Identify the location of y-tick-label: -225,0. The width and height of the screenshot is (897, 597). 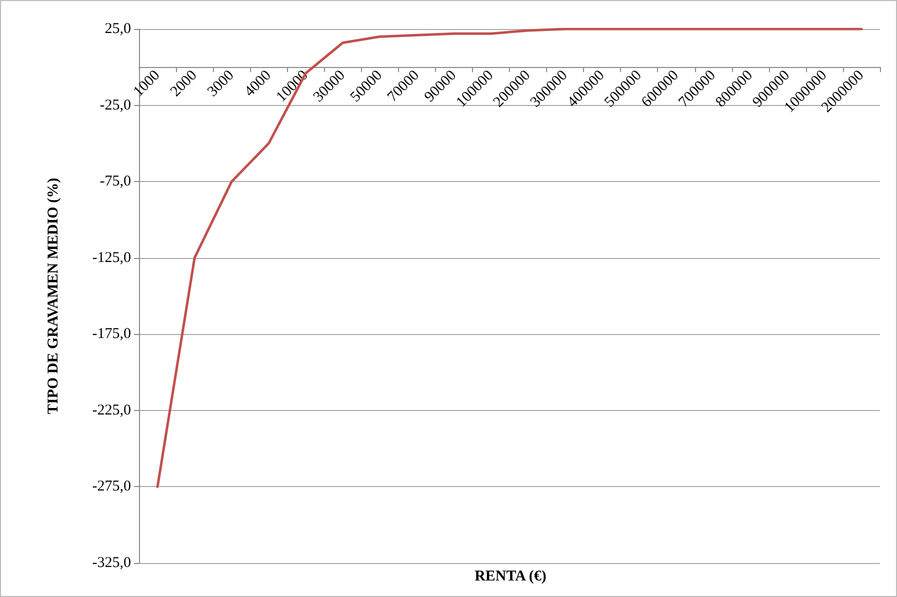
(111, 410).